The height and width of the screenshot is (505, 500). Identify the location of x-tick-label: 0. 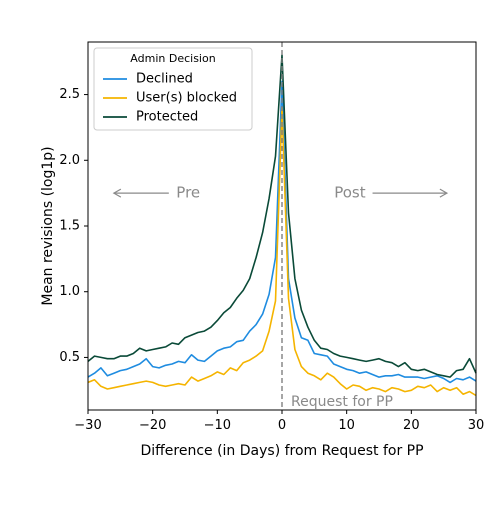
(282, 425).